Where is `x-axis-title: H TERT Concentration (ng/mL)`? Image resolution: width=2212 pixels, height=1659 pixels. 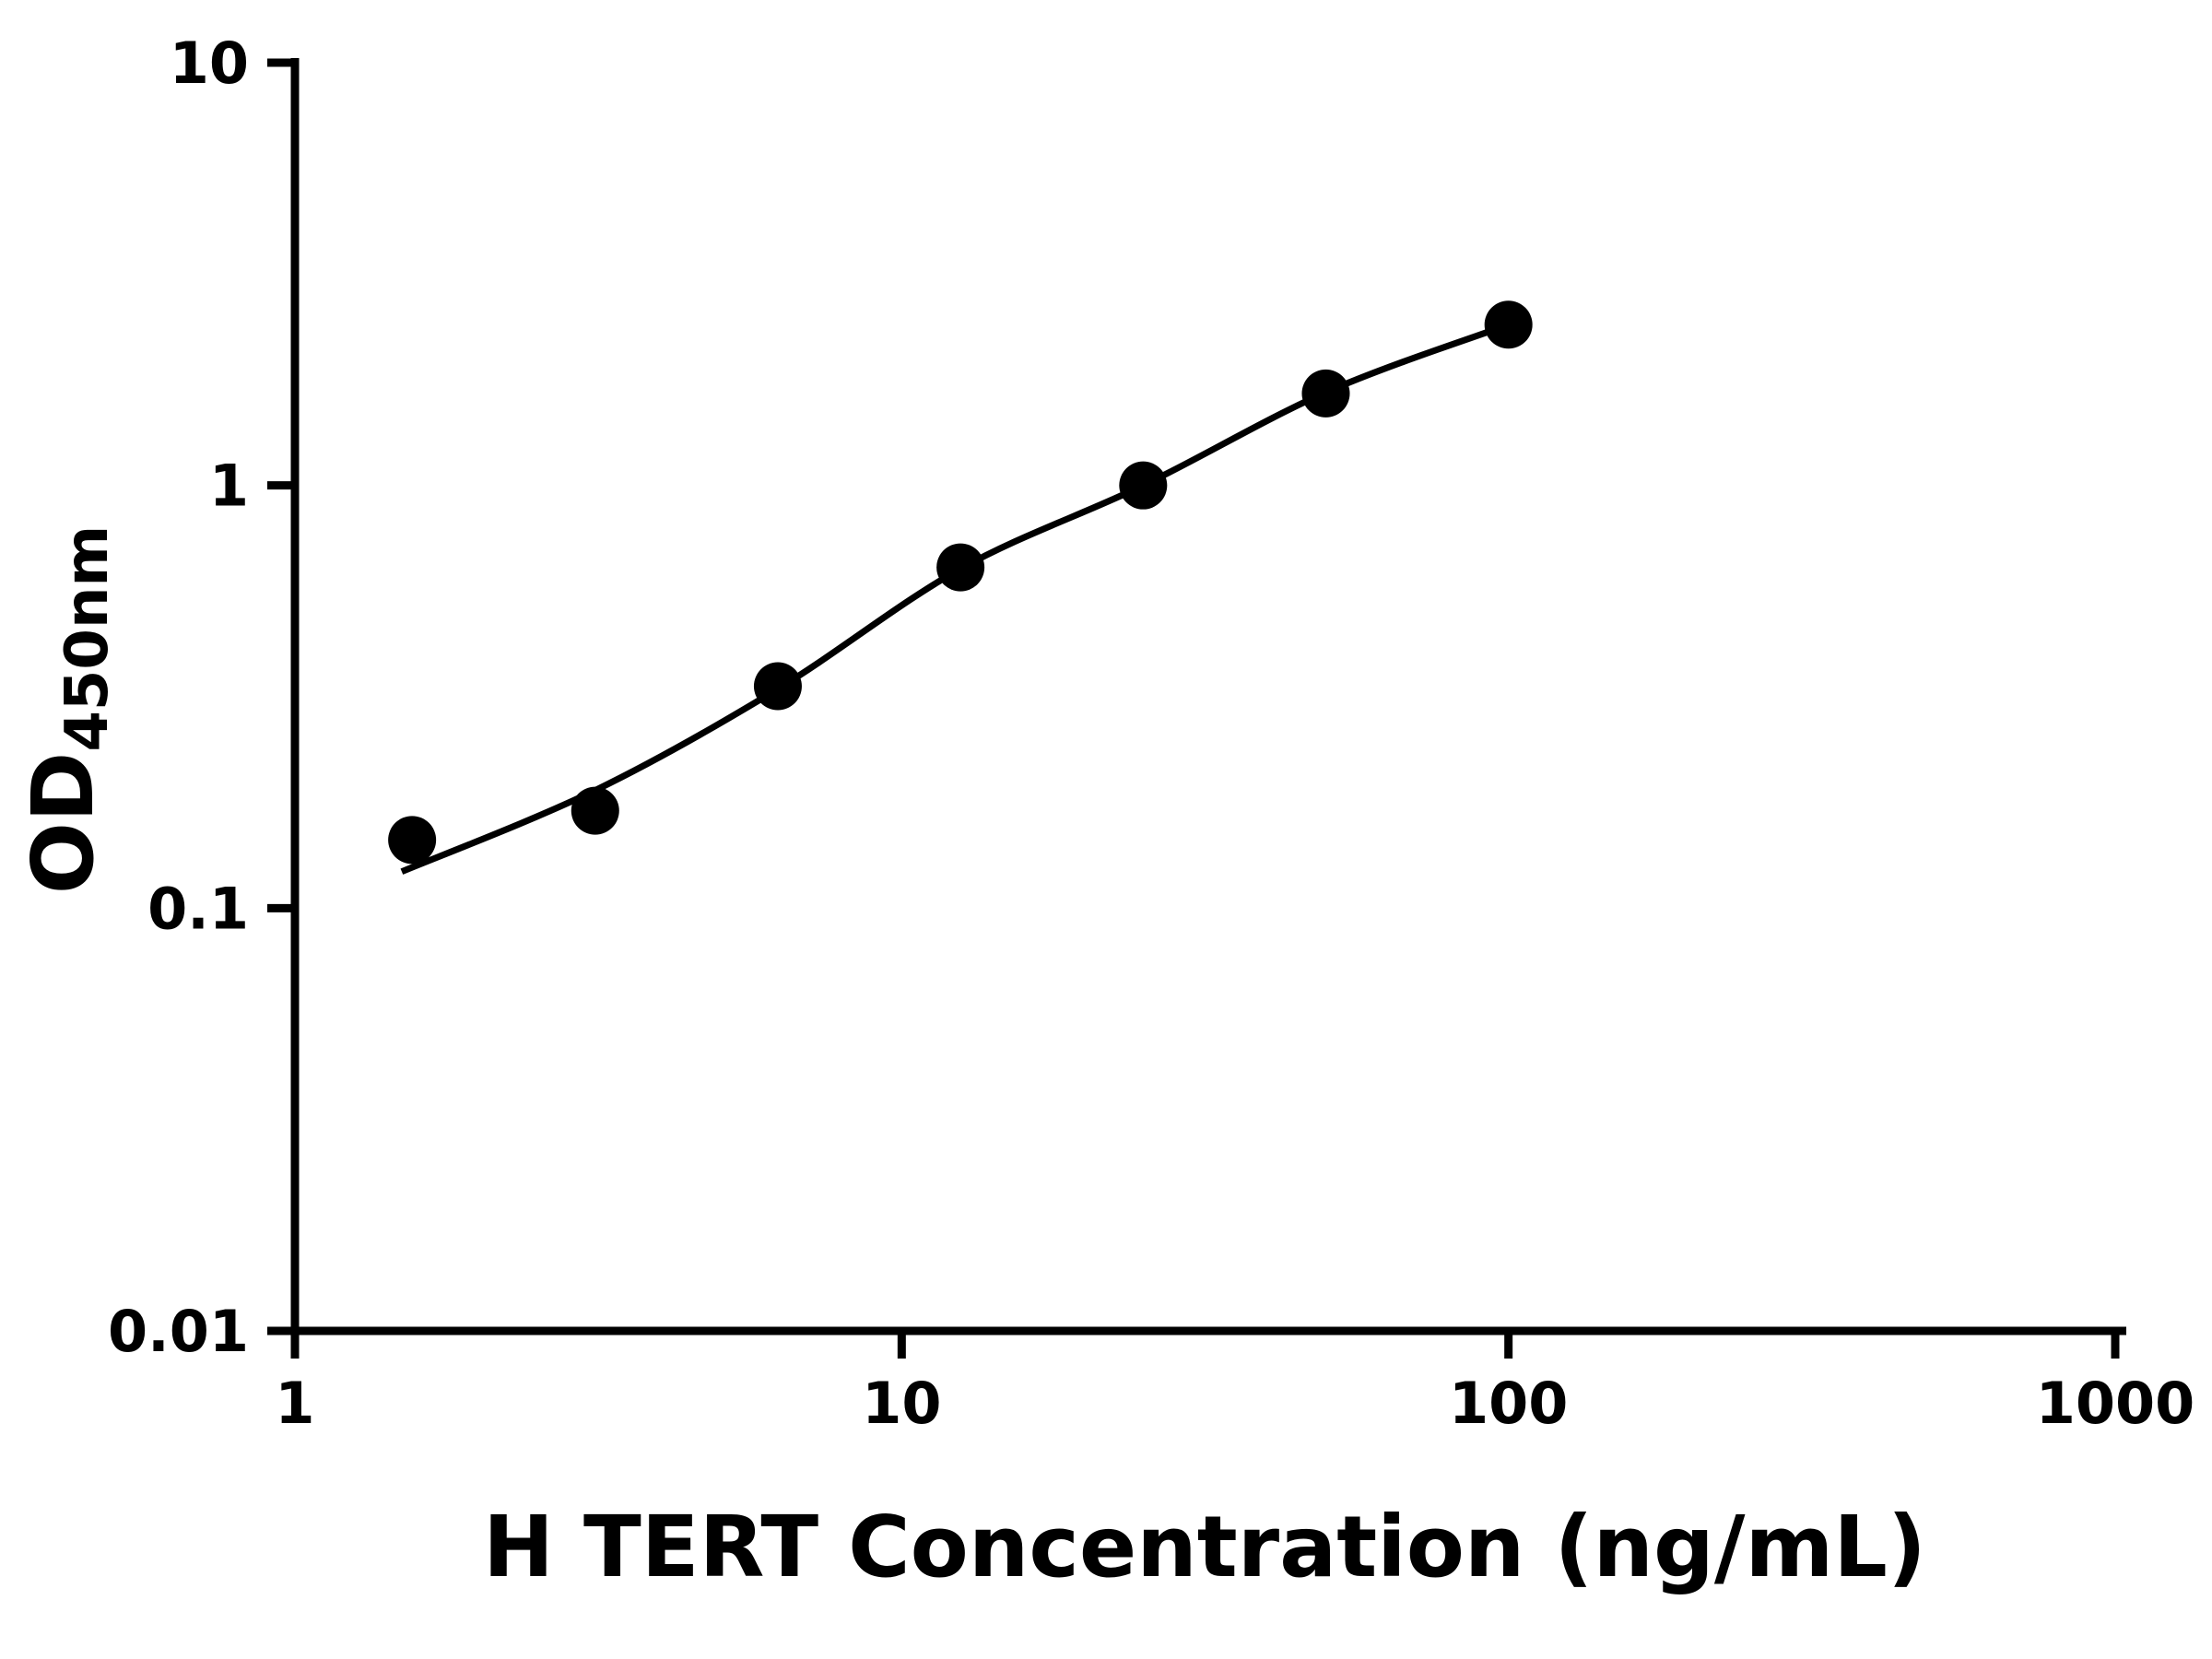 x-axis-title: H TERT Concentration (ng/mL) is located at coordinates (1204, 1547).